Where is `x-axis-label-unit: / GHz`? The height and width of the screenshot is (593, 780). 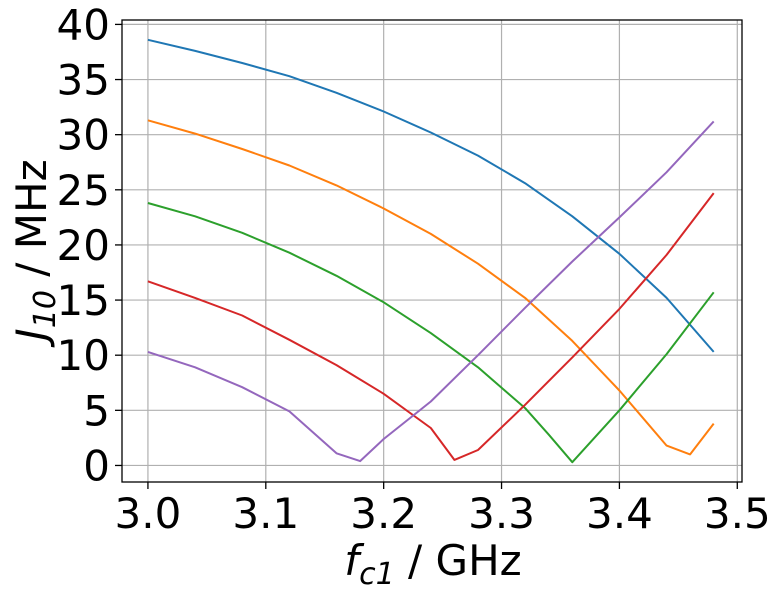
x-axis-label-unit: / GHz is located at coordinates (458, 560).